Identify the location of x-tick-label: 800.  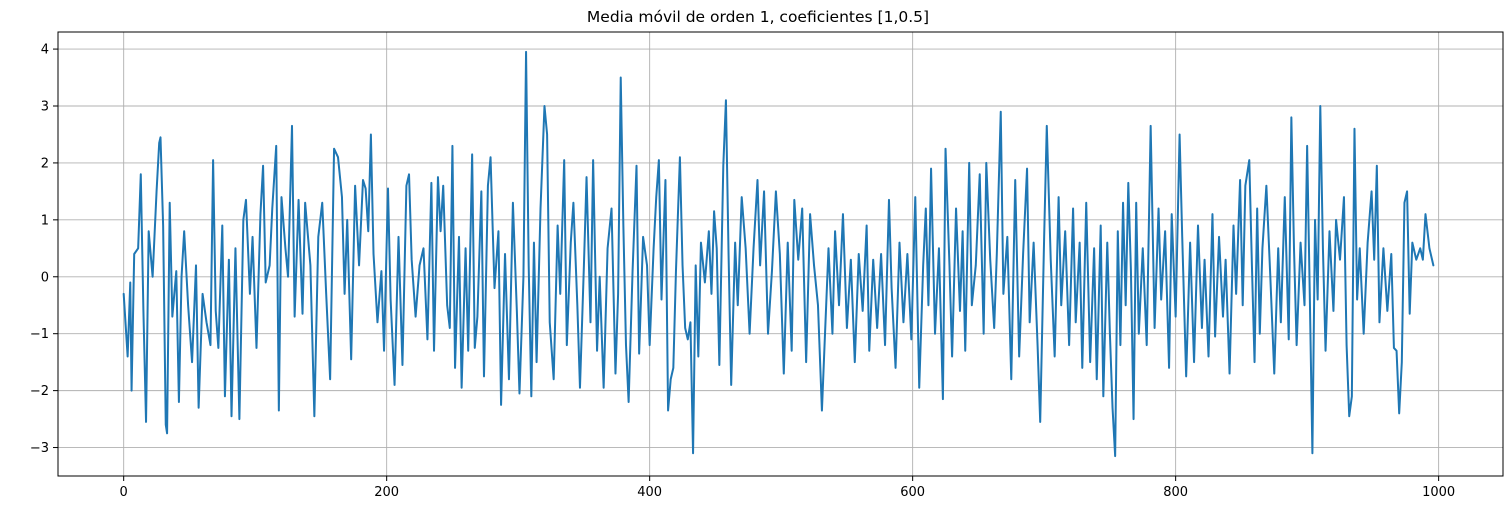
(1175, 492).